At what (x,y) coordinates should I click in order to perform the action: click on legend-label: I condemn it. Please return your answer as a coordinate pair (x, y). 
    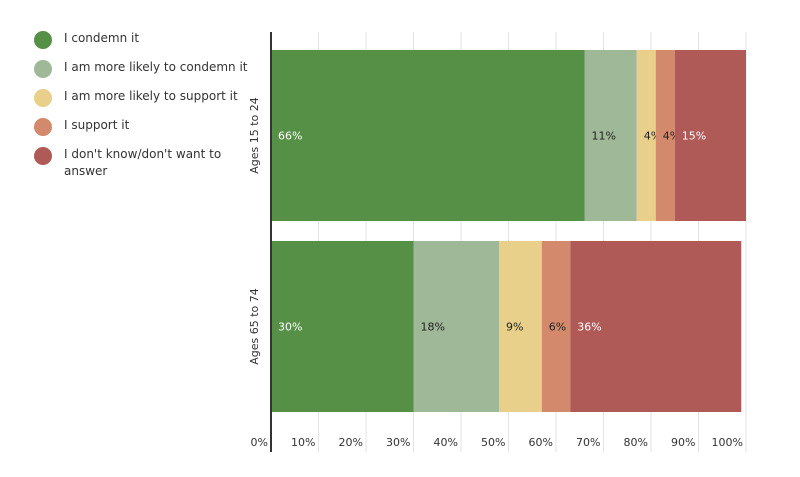
    Looking at the image, I should click on (102, 38).